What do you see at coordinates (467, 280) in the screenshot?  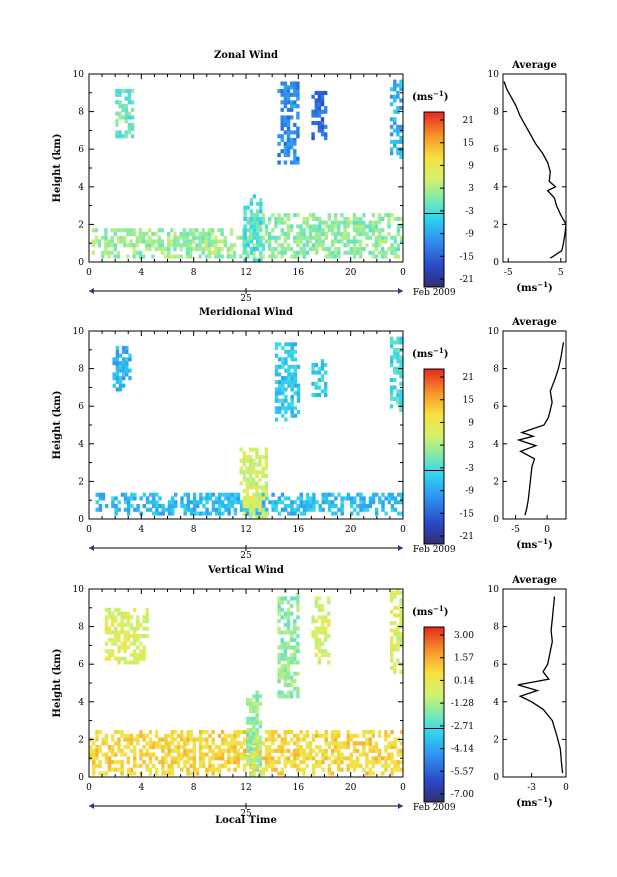 I see `colorbar-tick-label: -21` at bounding box center [467, 280].